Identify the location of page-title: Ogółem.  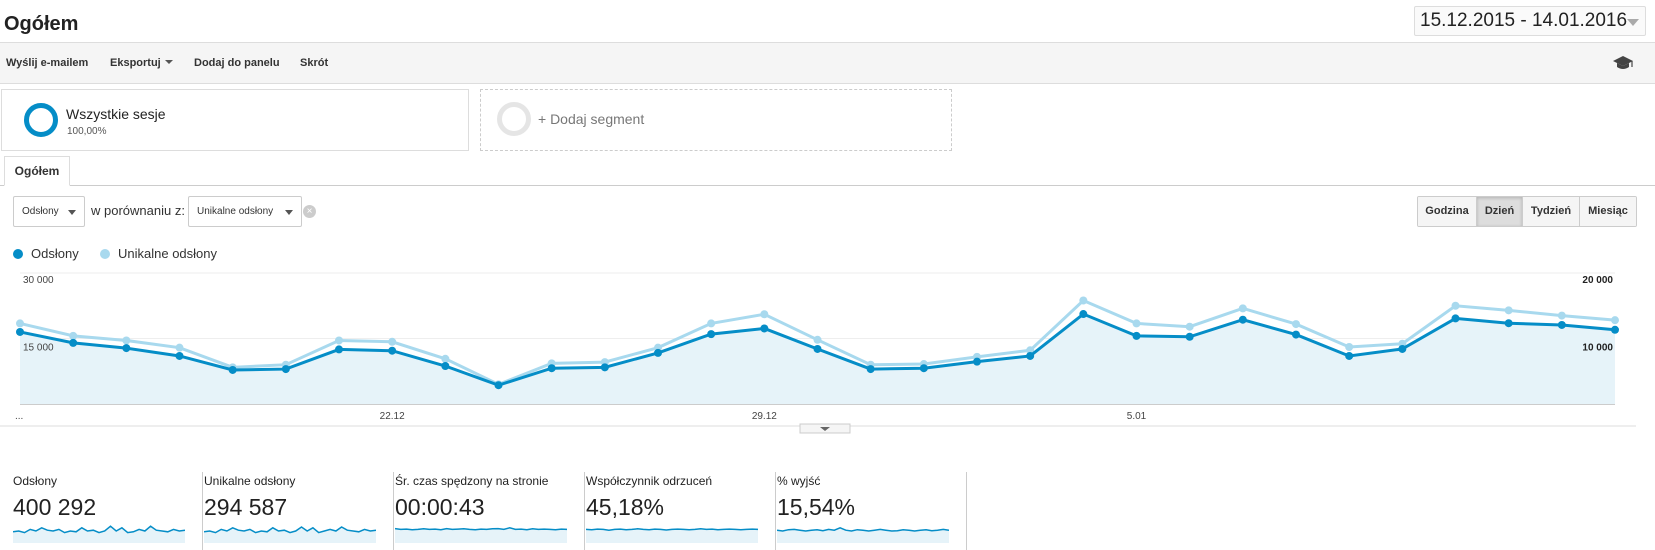
(41, 24).